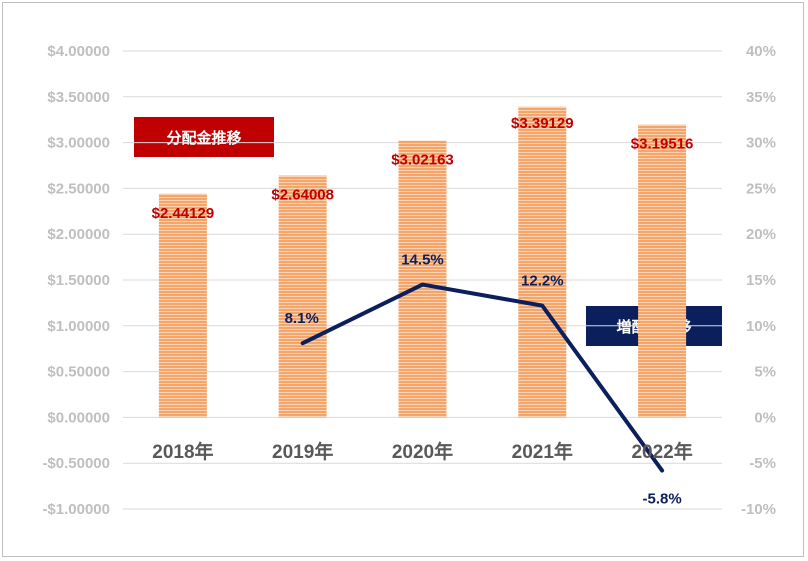  Describe the element at coordinates (302, 451) in the screenshot. I see `x-category-label: 2019年` at that location.